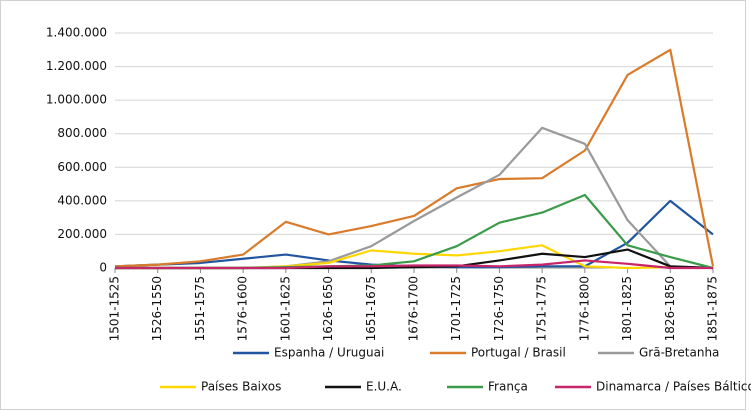 The height and width of the screenshot is (411, 751). What do you see at coordinates (713, 308) in the screenshot?
I see `x-tick-label: 1851-1875` at bounding box center [713, 308].